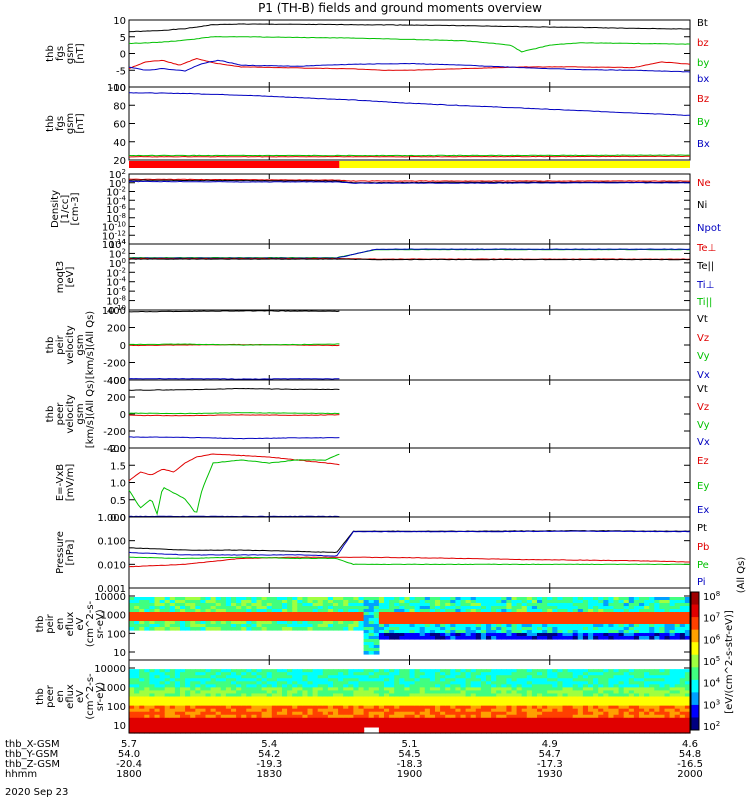  Describe the element at coordinates (110, 597) in the screenshot. I see `y-tick-label: 10000` at that location.